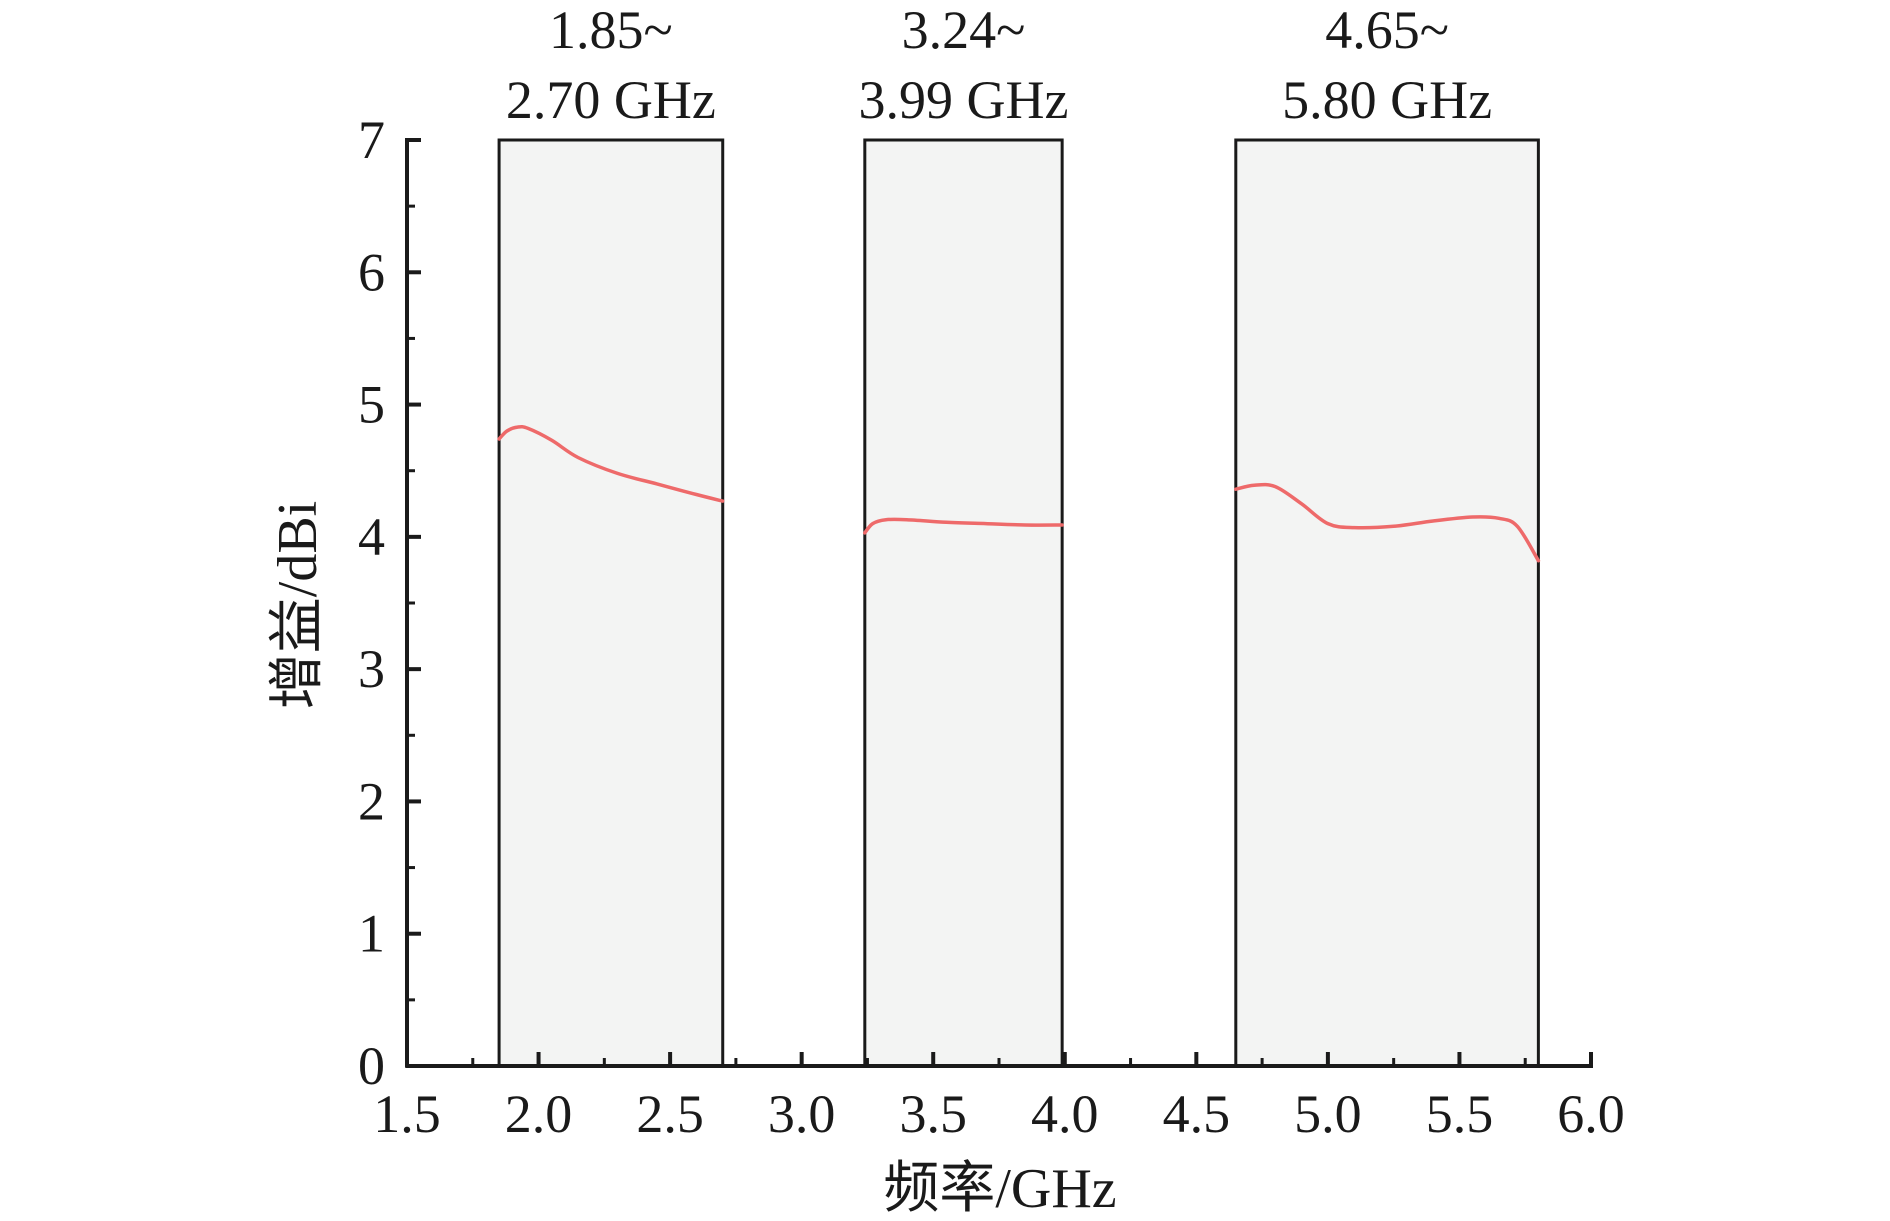 The height and width of the screenshot is (1221, 1890). What do you see at coordinates (802, 1114) in the screenshot?
I see `x-tick-label: 3.0` at bounding box center [802, 1114].